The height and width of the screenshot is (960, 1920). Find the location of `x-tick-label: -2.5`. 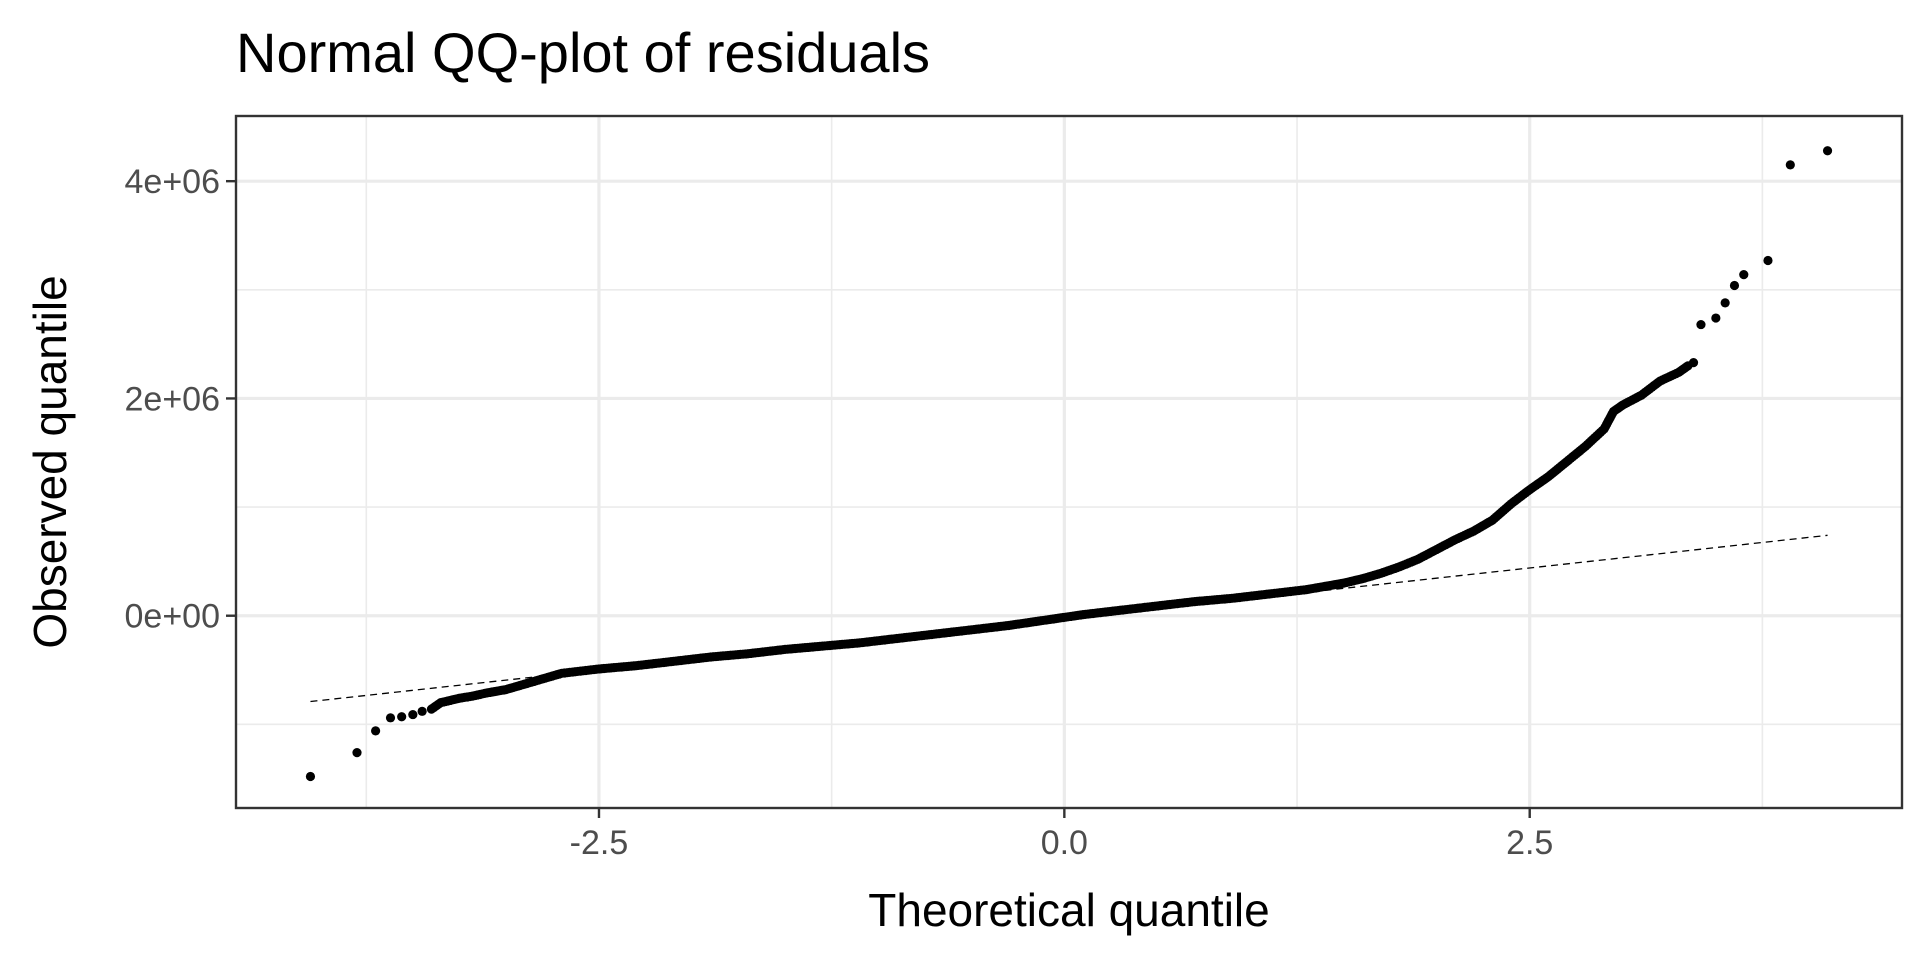

x-tick-label: -2.5 is located at coordinates (599, 843).